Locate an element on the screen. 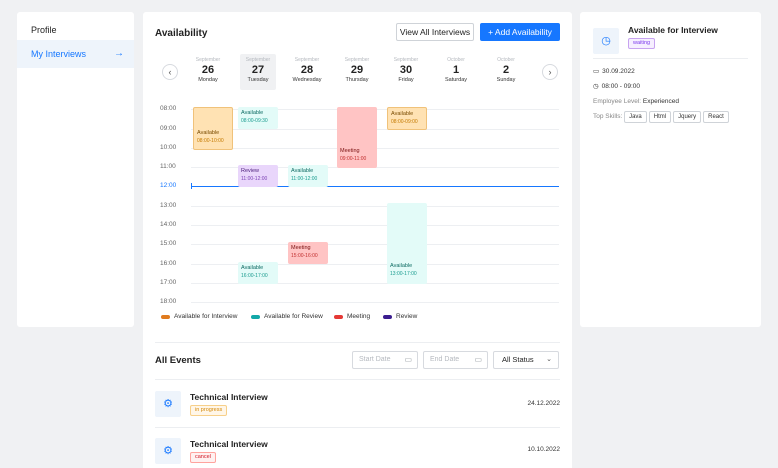  status-badge: waiting is located at coordinates (642, 43).